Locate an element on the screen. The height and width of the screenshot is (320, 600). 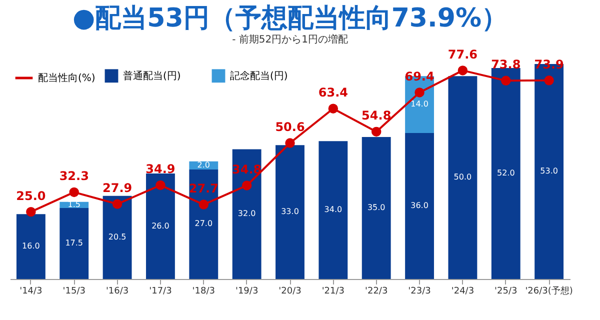
data-label: 36.0 is located at coordinates (419, 205).